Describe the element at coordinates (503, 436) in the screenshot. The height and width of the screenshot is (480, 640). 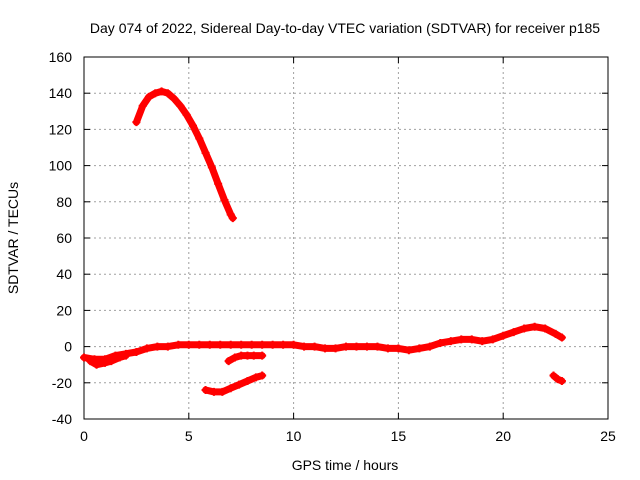
I see `x-tick-label: 20` at that location.